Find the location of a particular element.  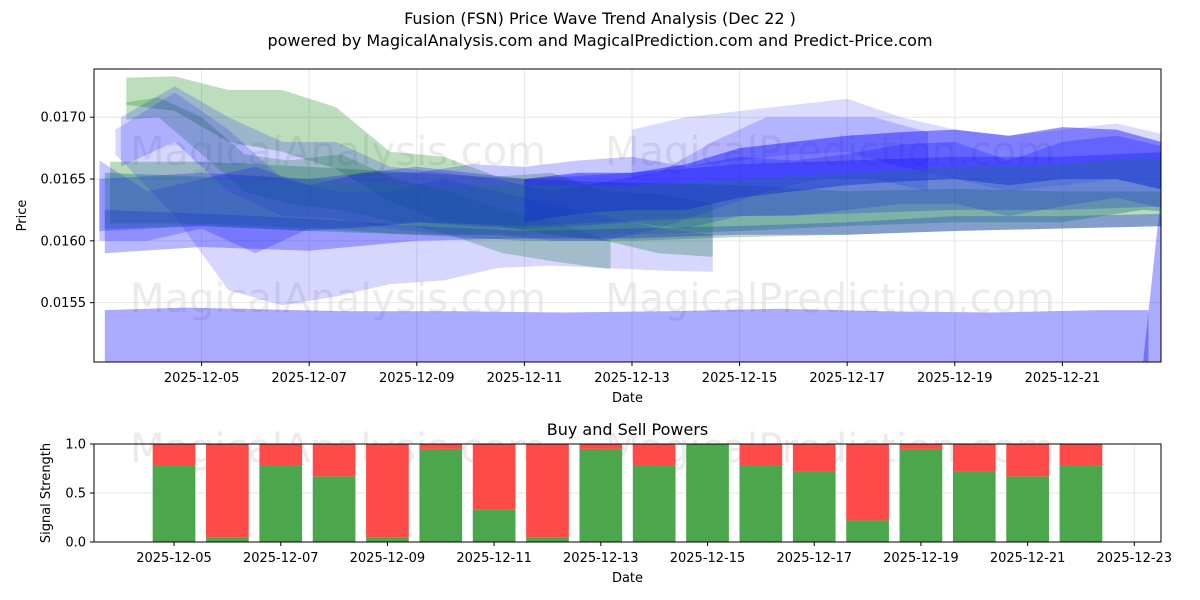

y-tick-label: 1.0 is located at coordinates (75, 445).